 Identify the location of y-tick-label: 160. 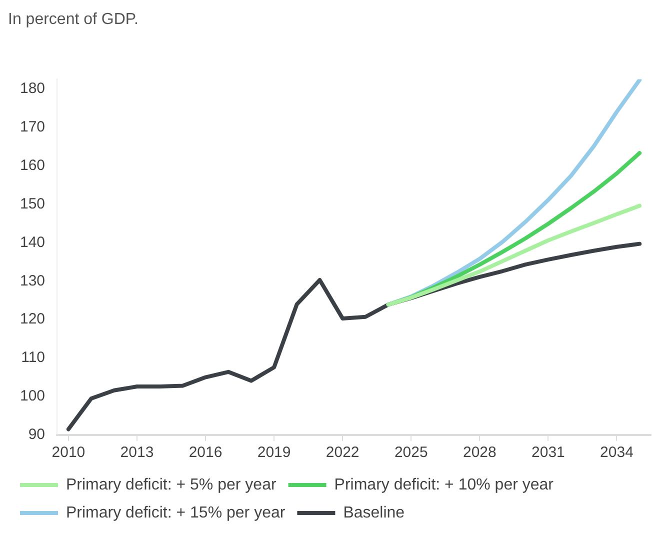
(33, 165).